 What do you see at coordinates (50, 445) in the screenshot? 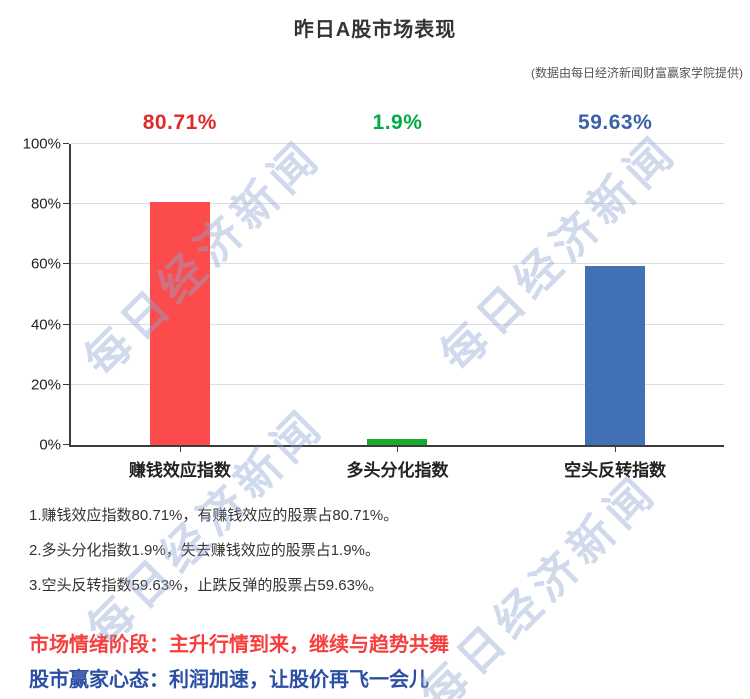
I see `y-axis-label: 0%` at bounding box center [50, 445].